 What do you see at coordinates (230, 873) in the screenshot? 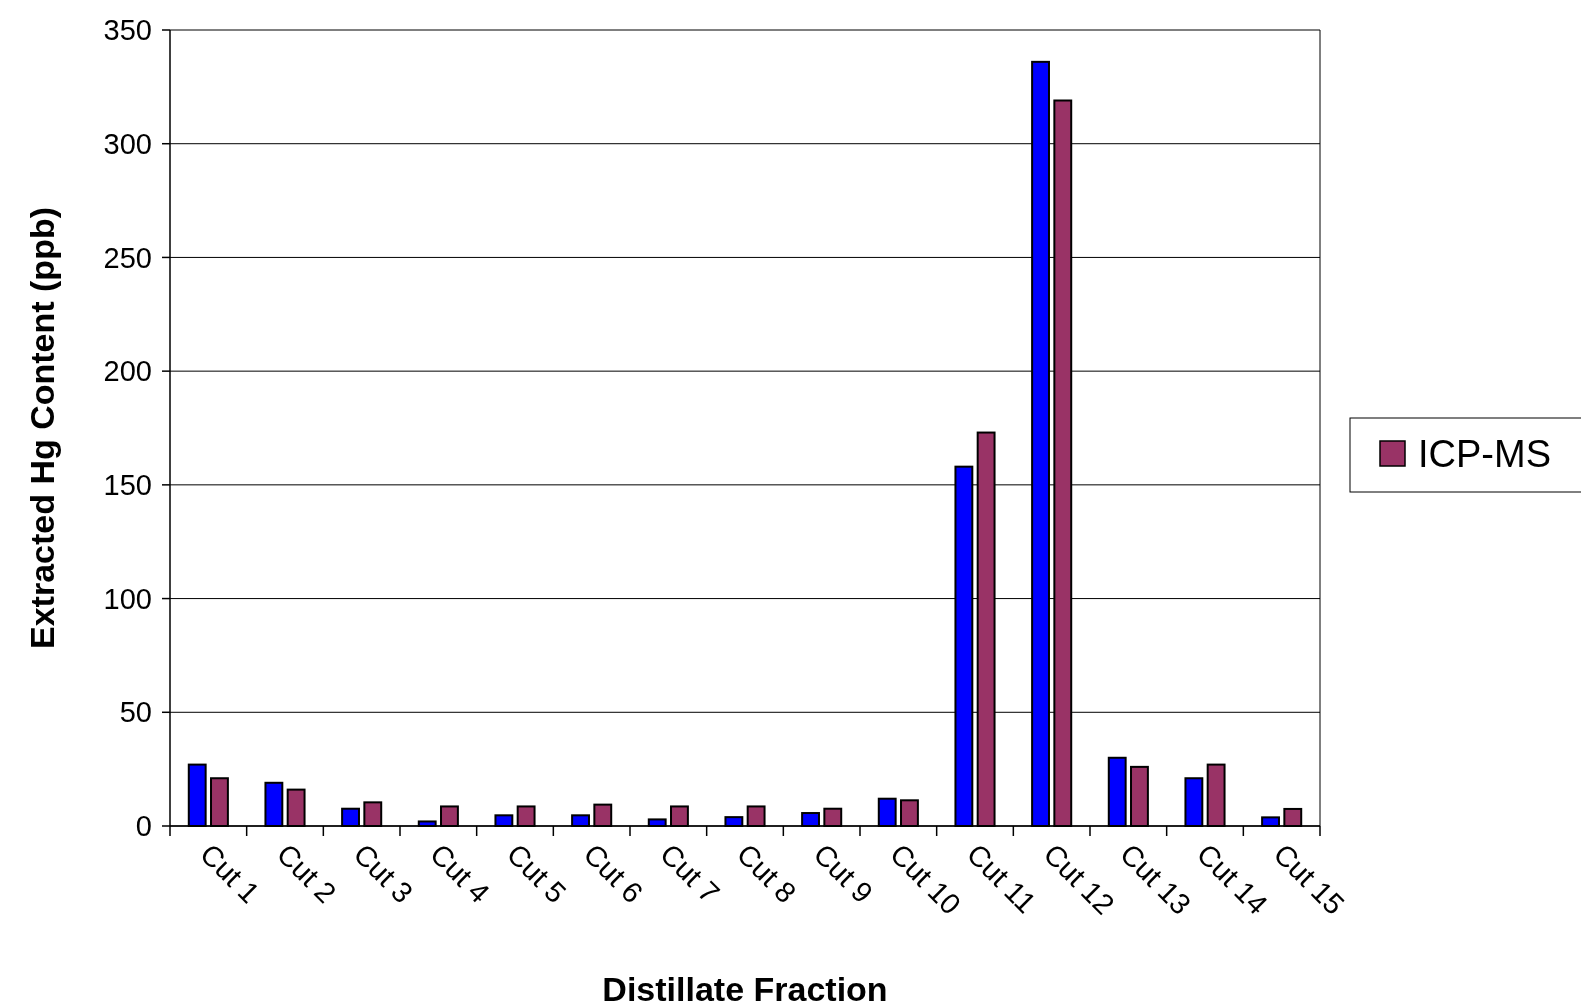
I see `x-tick-label: Cut 1` at bounding box center [230, 873].